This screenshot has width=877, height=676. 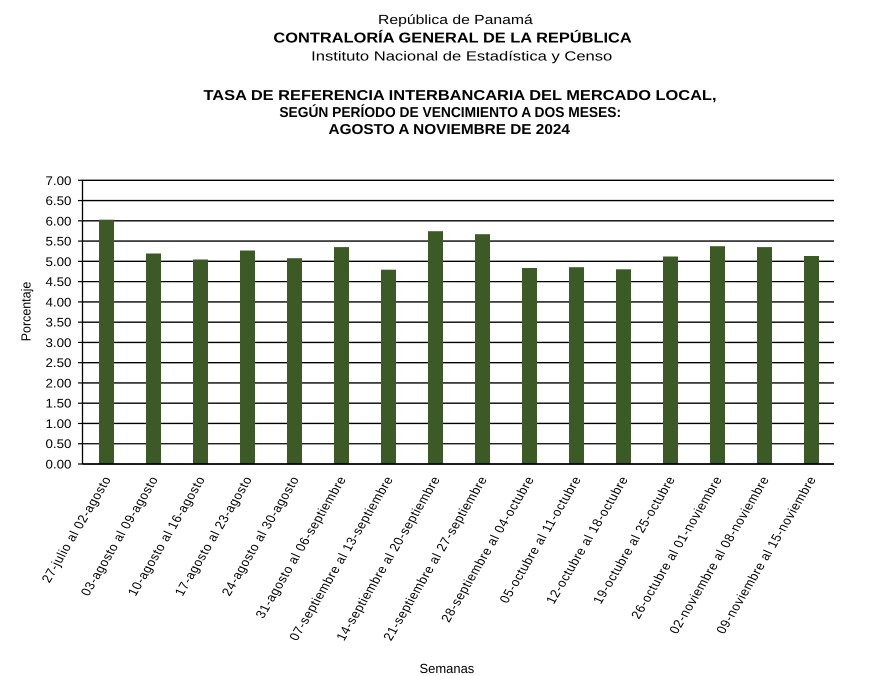 I want to click on svg-text: 28-septiembre al 04-octubre, so click(x=488, y=549).